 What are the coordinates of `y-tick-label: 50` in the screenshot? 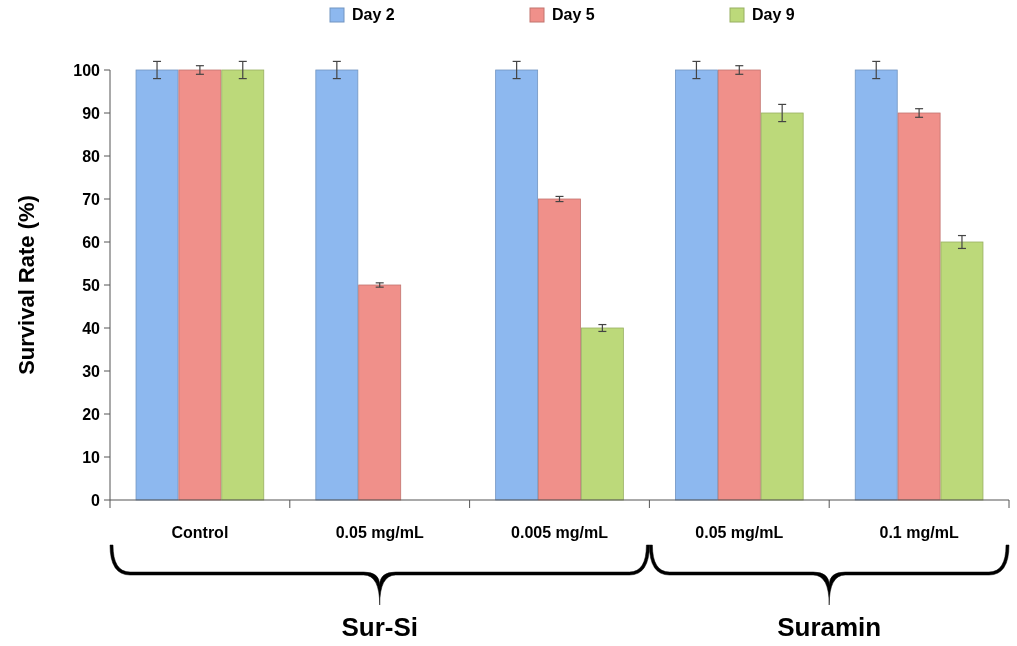 It's located at (91, 285).